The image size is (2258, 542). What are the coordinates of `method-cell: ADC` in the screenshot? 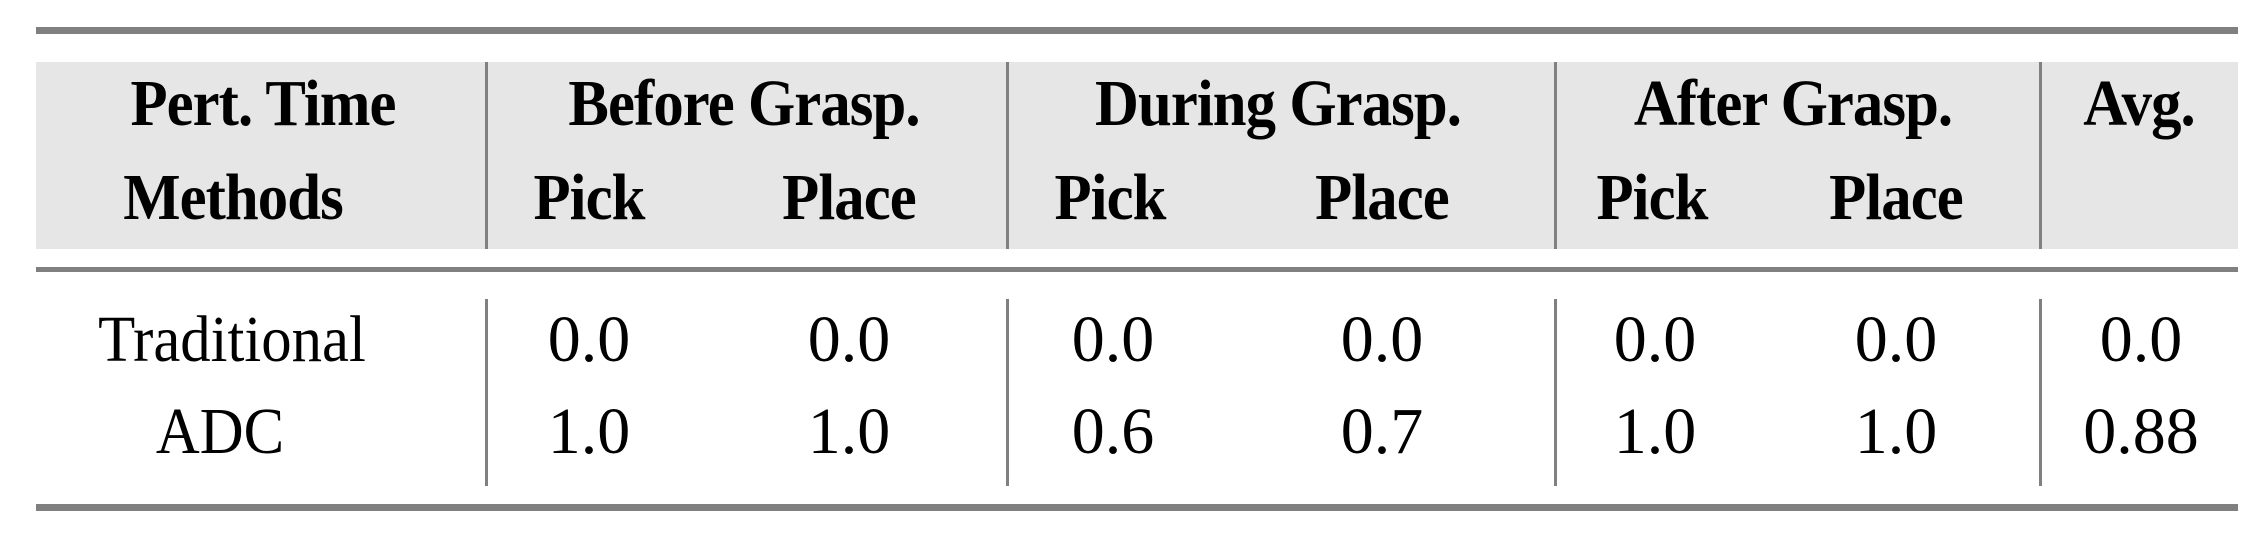 It's located at (219, 432).